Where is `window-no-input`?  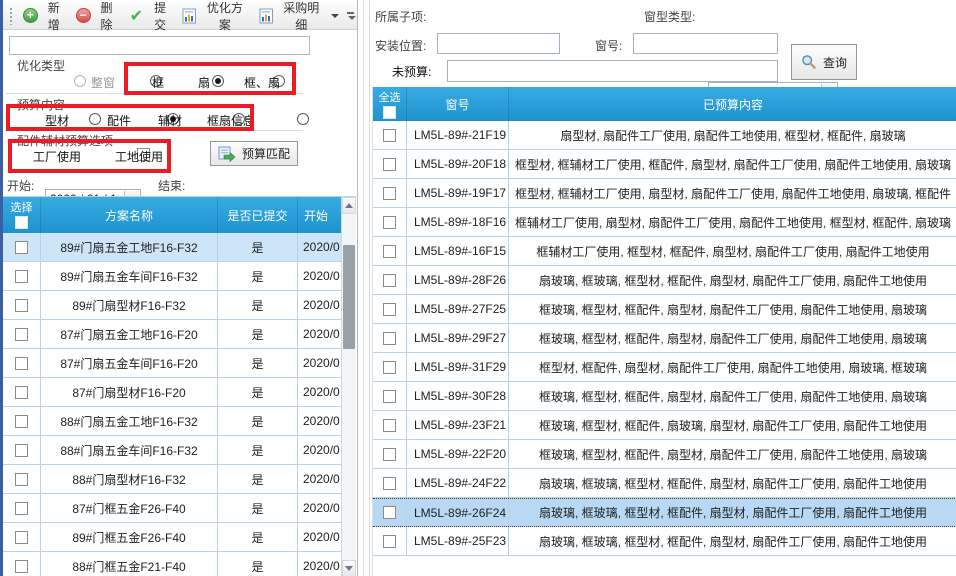
window-no-input is located at coordinates (705, 43).